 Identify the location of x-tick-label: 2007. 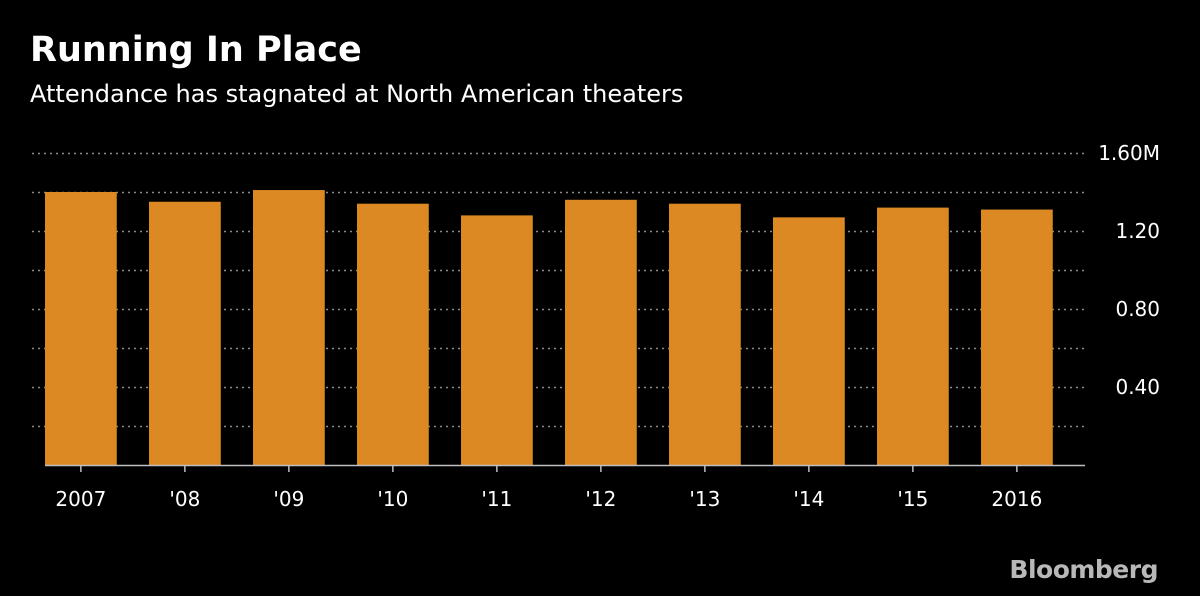
(80, 499).